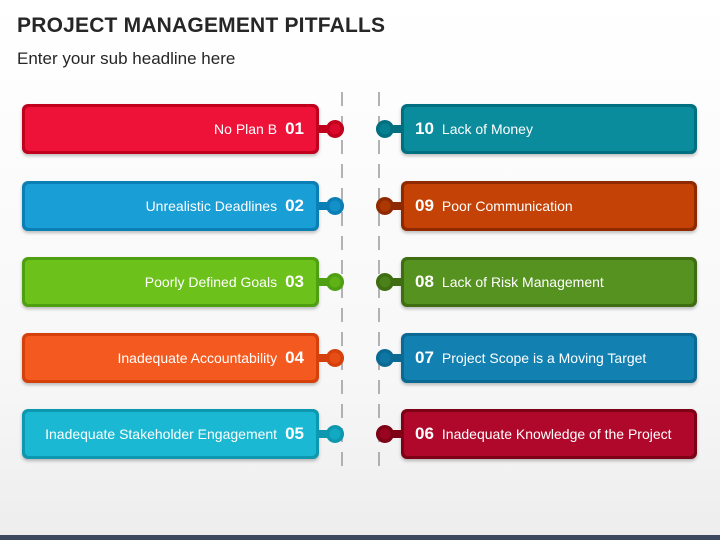 The height and width of the screenshot is (540, 720). I want to click on left-divider-line, so click(342, 280).